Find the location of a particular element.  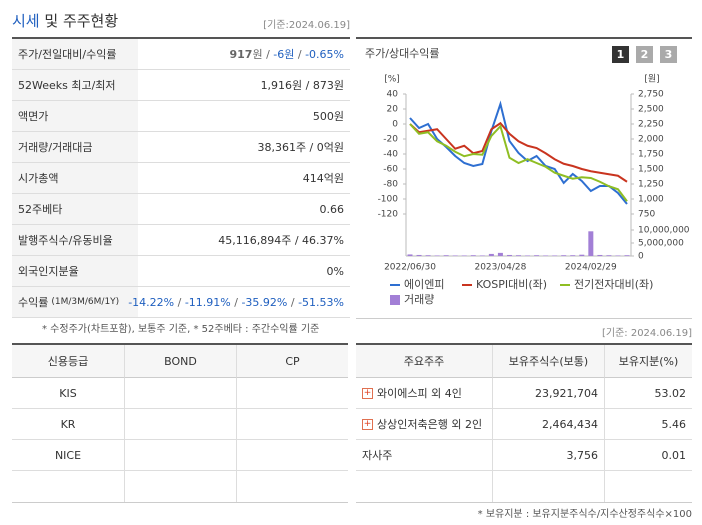

table-cell: NICE is located at coordinates (68, 455).